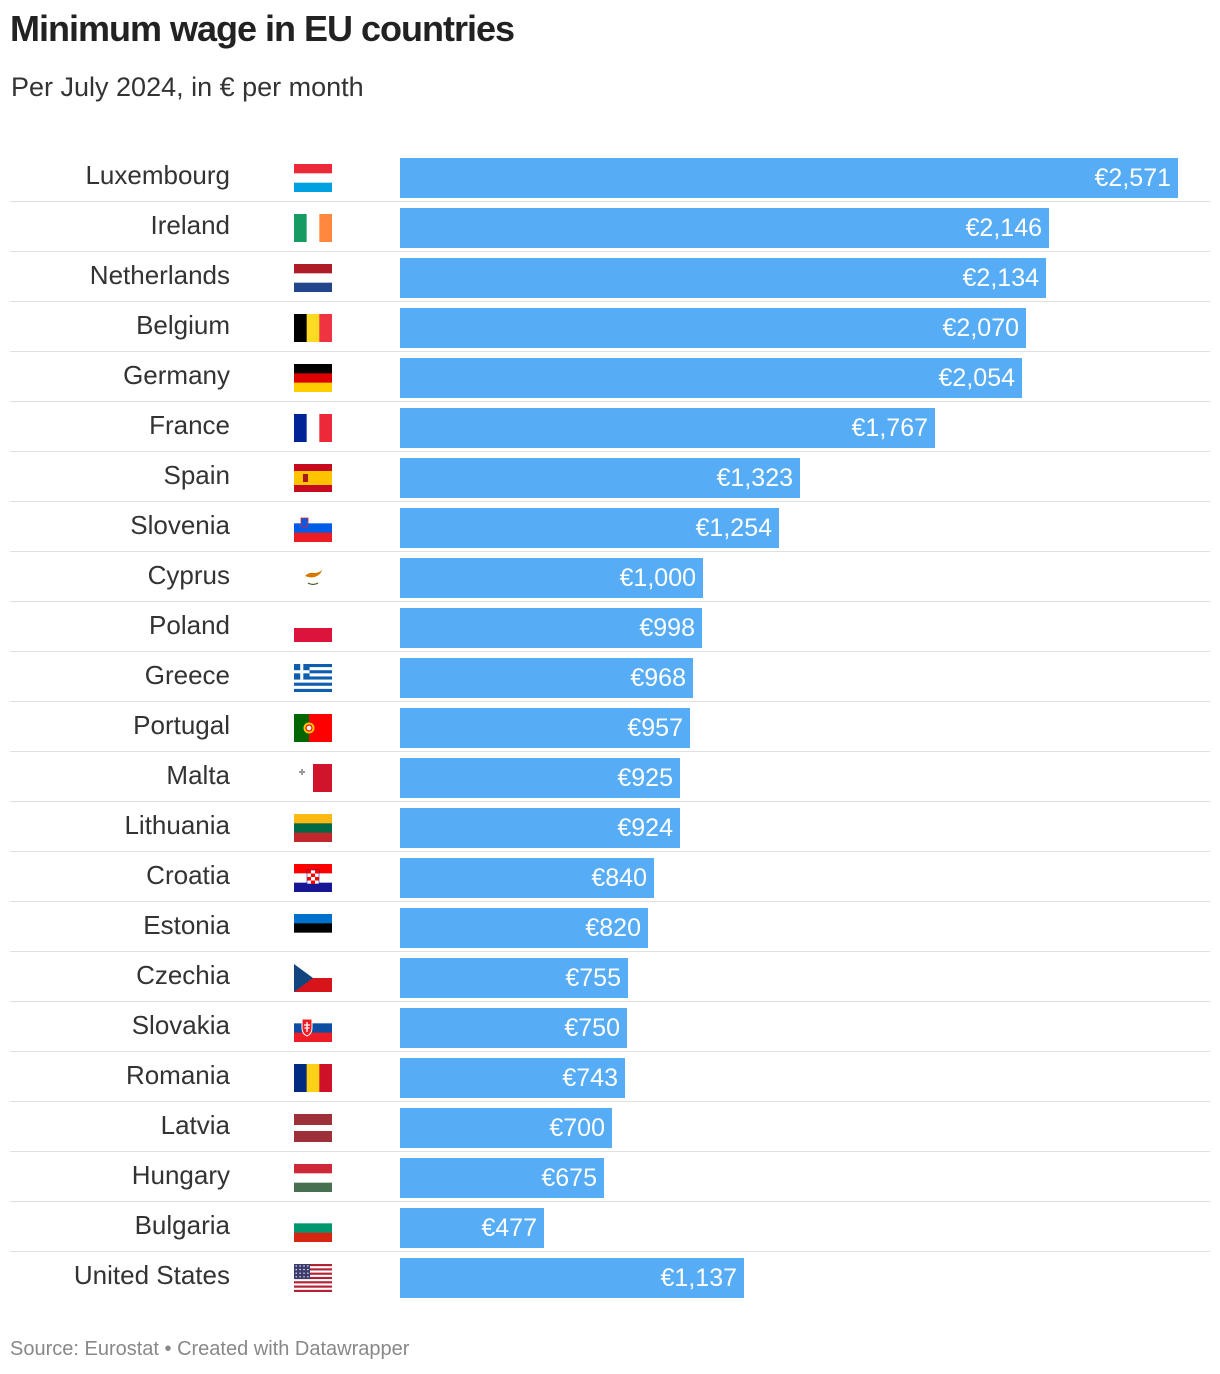 Image resolution: width=1220 pixels, height=1374 pixels. I want to click on country-label: Croatia, so click(188, 875).